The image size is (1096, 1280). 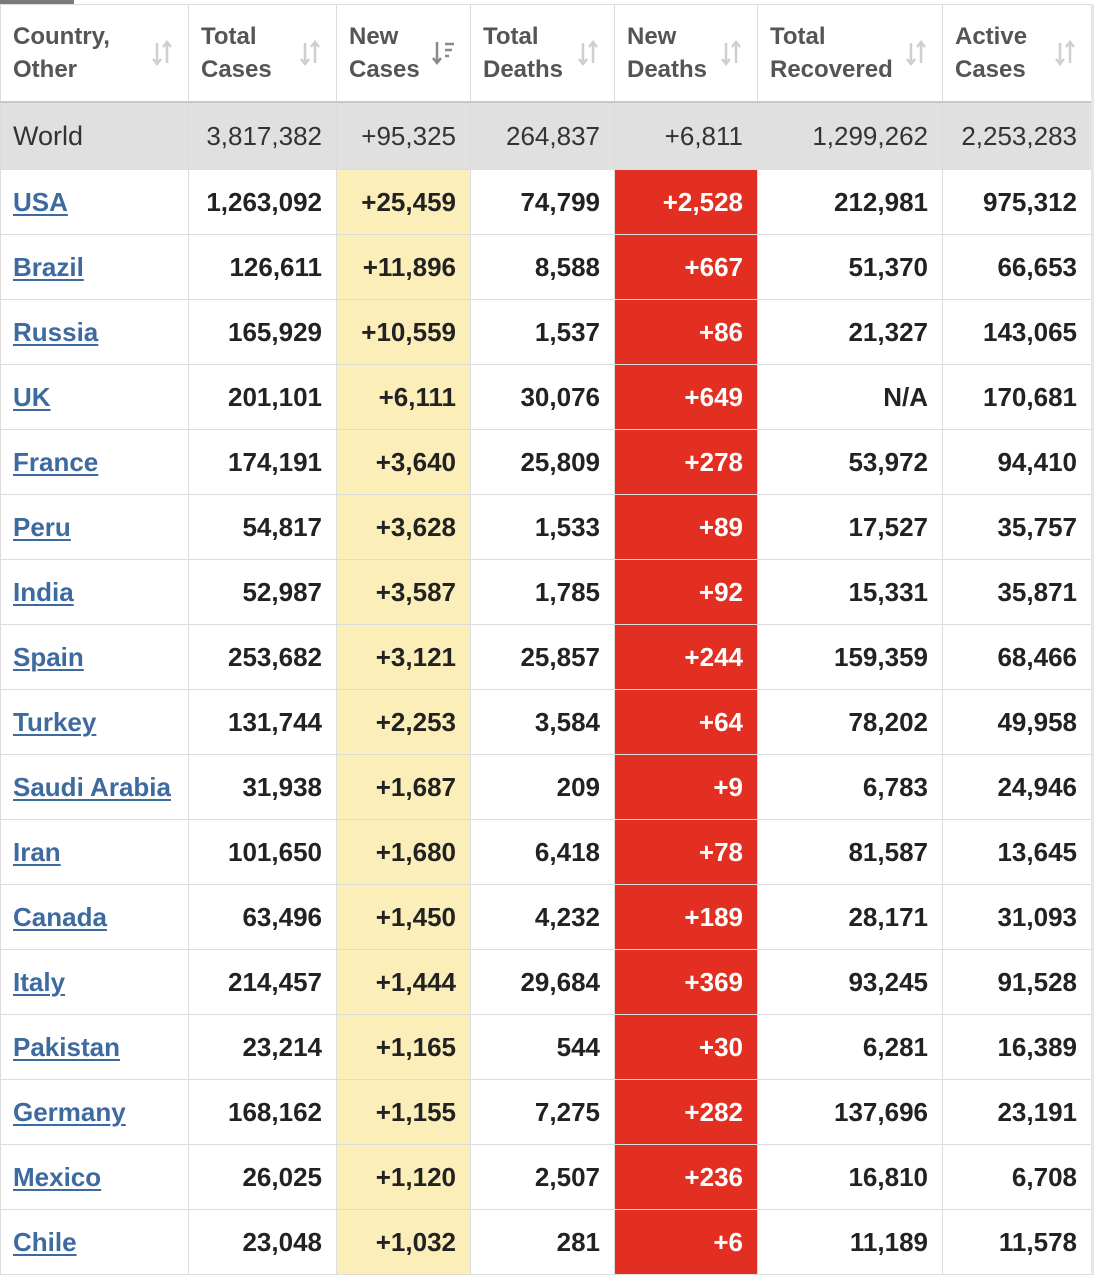 What do you see at coordinates (850, 1242) in the screenshot?
I see `total-recovered-cell: 11,189` at bounding box center [850, 1242].